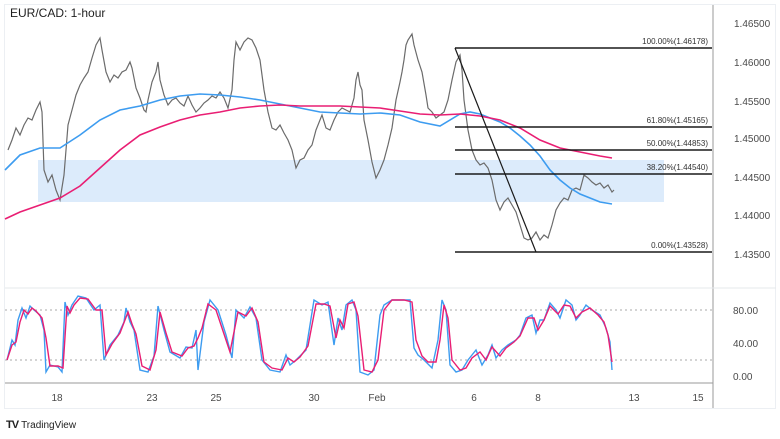  Describe the element at coordinates (314, 398) in the screenshot. I see `time-label: 30` at that location.